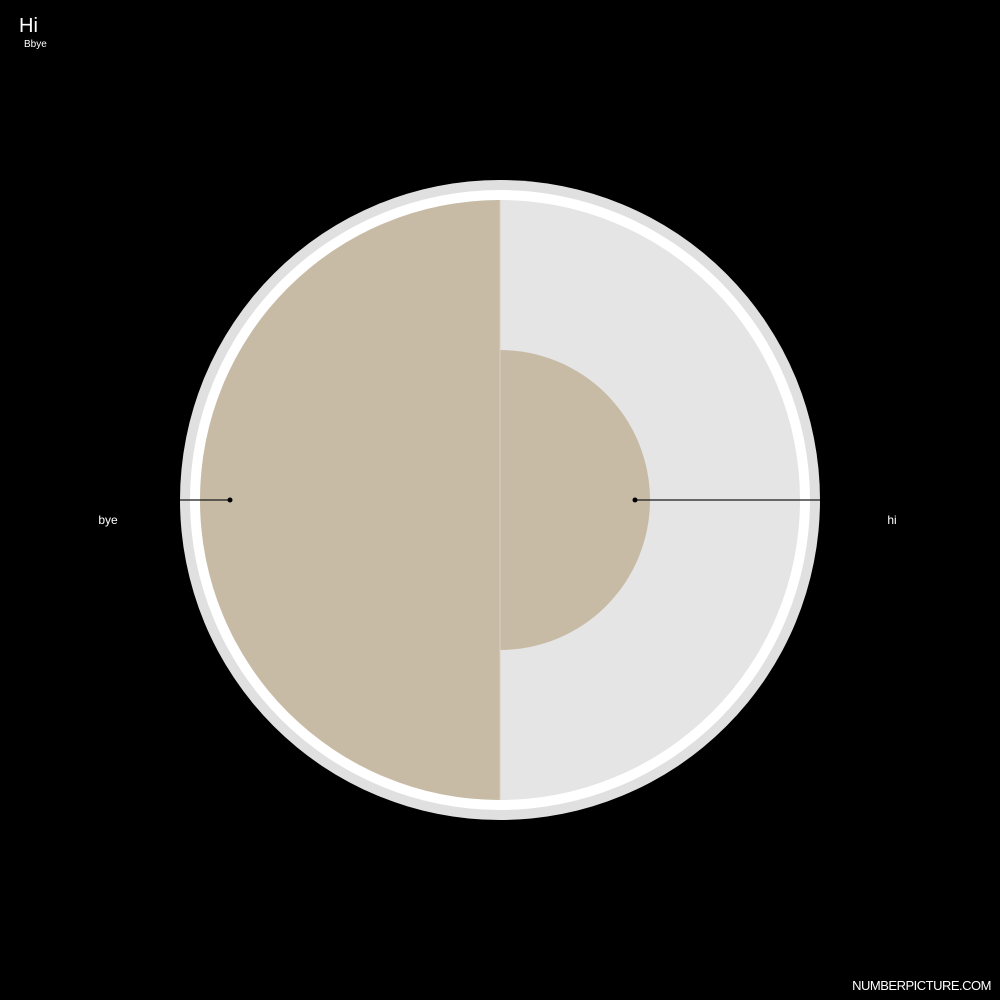  Describe the element at coordinates (230, 500) in the screenshot. I see `series-bye-leader-dot` at that location.